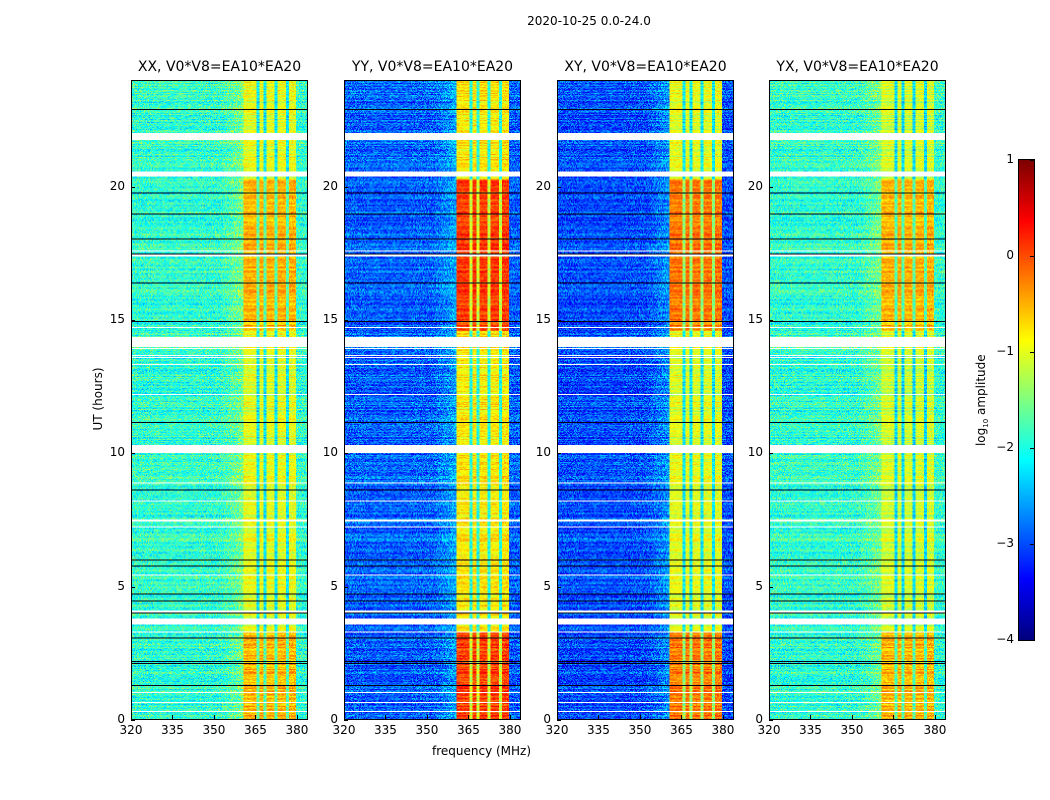 The width and height of the screenshot is (1050, 800). Describe the element at coordinates (857, 67) in the screenshot. I see `panel-title: YX, V0*V8=EA10*EA20` at that location.